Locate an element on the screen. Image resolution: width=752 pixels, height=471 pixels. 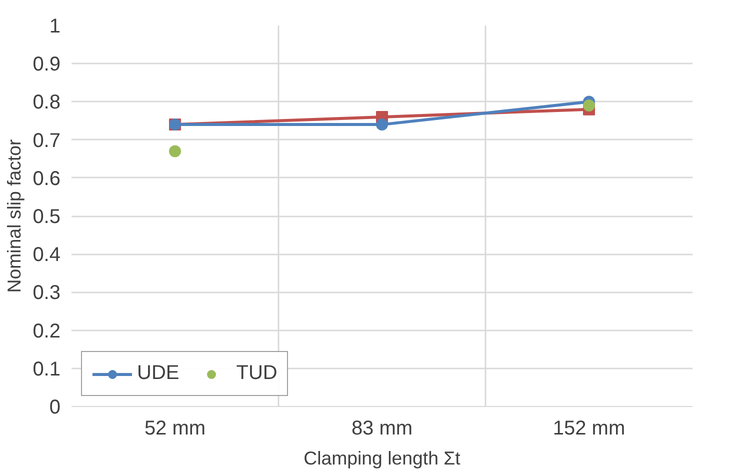
y-tick-label: 0 is located at coordinates (54, 407).